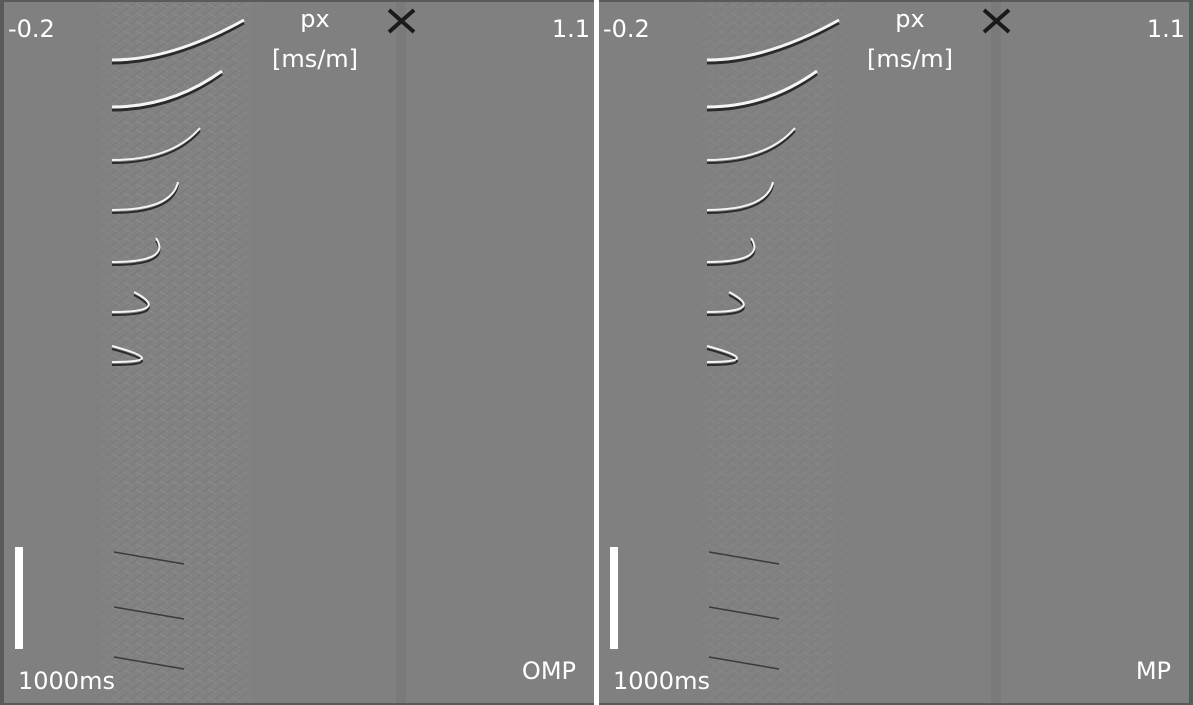 The width and height of the screenshot is (1193, 705). What do you see at coordinates (596, 352) in the screenshot?
I see `separator` at bounding box center [596, 352].